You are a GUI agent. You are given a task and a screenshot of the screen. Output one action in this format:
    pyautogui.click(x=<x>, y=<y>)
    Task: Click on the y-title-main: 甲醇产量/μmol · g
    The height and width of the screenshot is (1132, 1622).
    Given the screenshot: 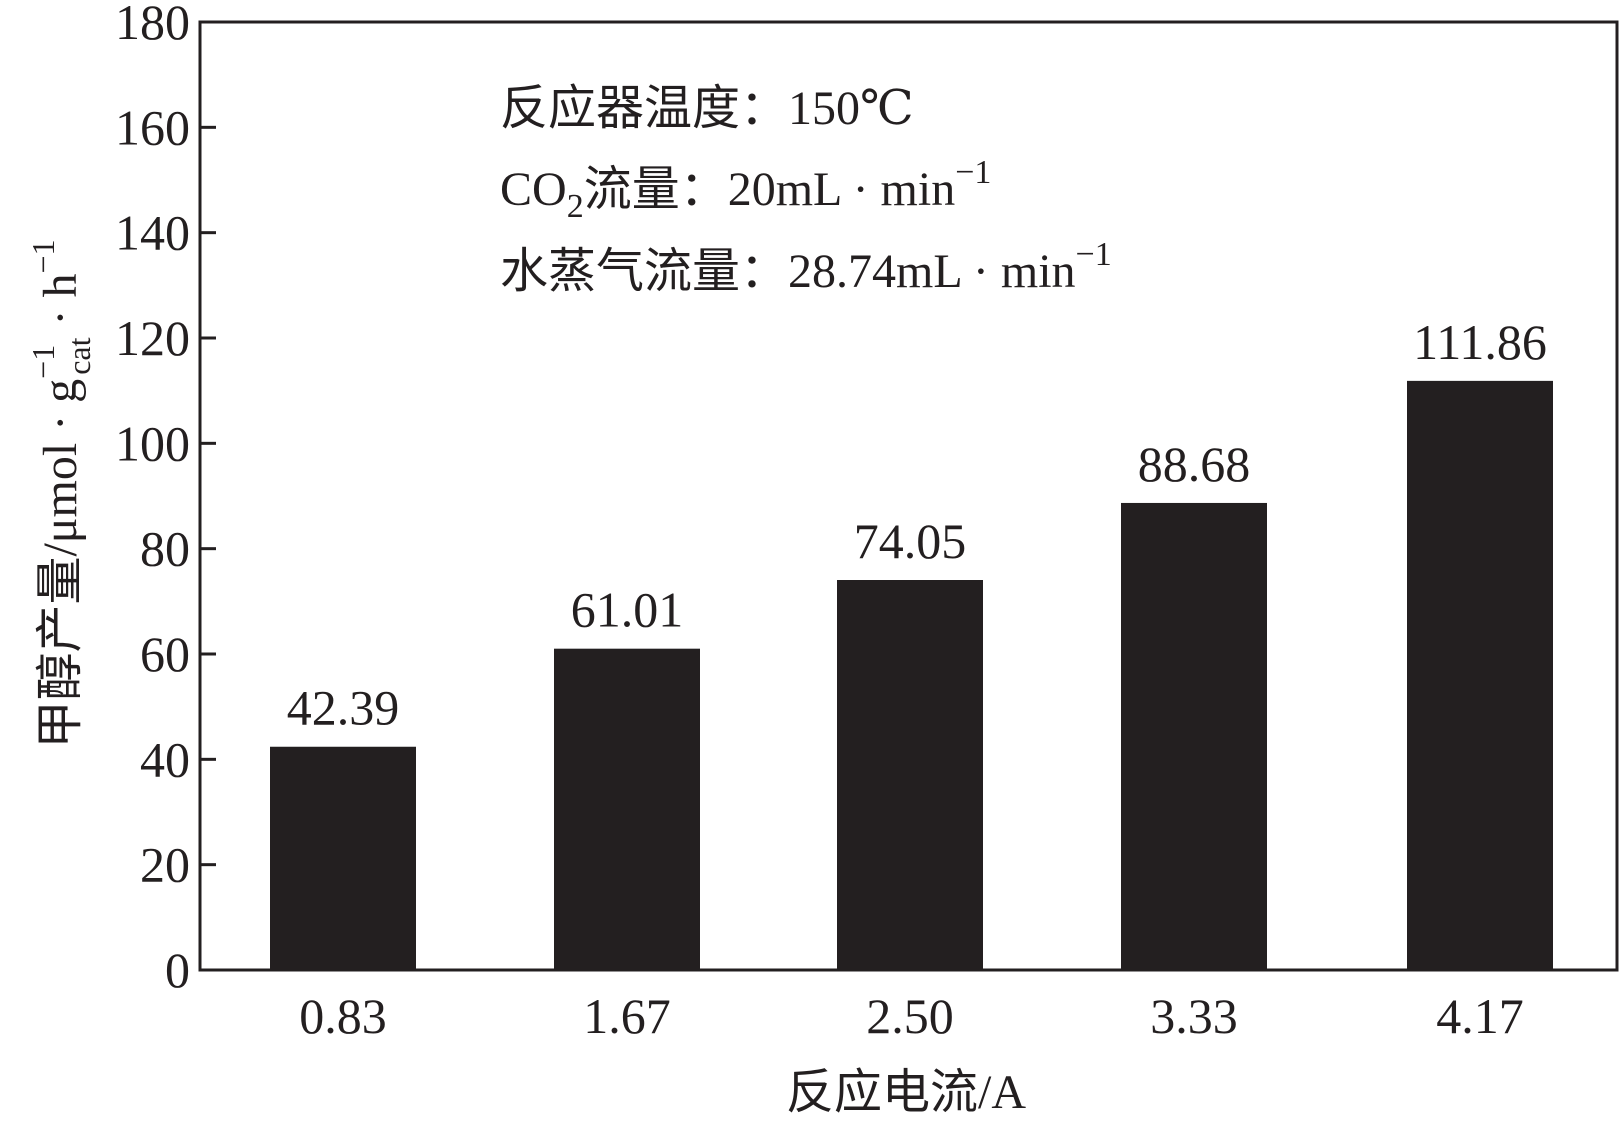 What is the action you would take?
    pyautogui.click(x=60, y=564)
    